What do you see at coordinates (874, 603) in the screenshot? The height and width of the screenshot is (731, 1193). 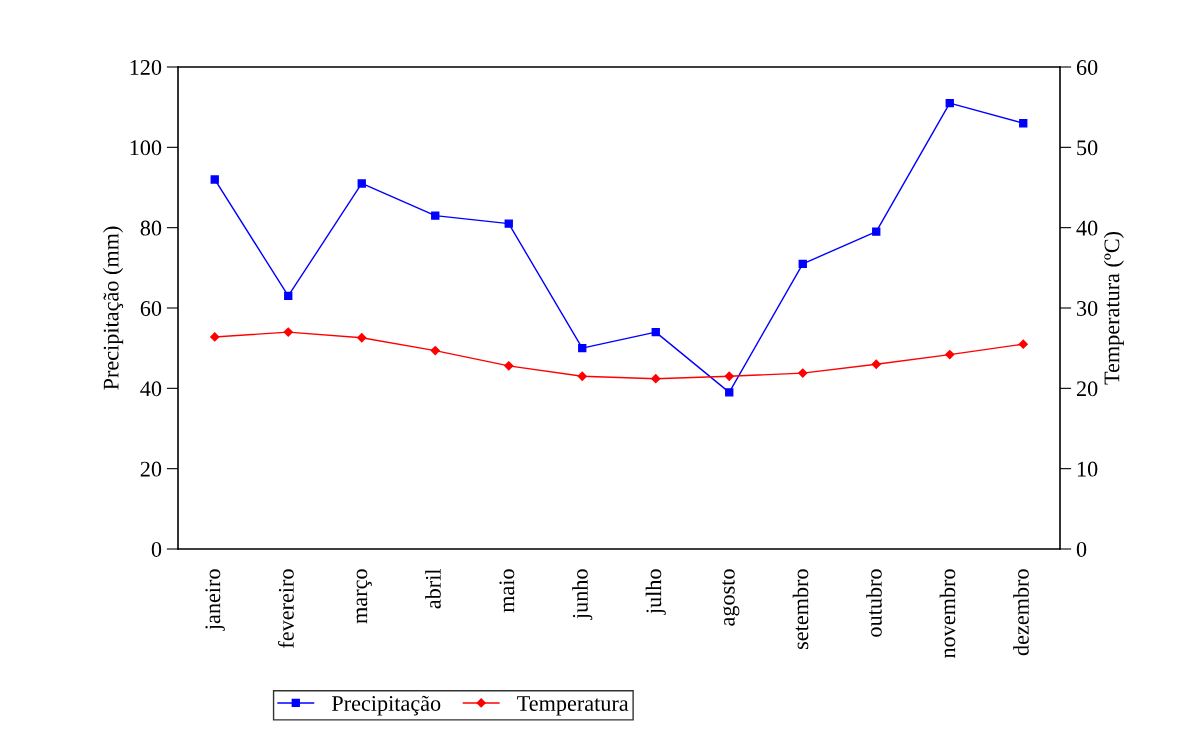 I see `x-tick-label: outubro` at bounding box center [874, 603].